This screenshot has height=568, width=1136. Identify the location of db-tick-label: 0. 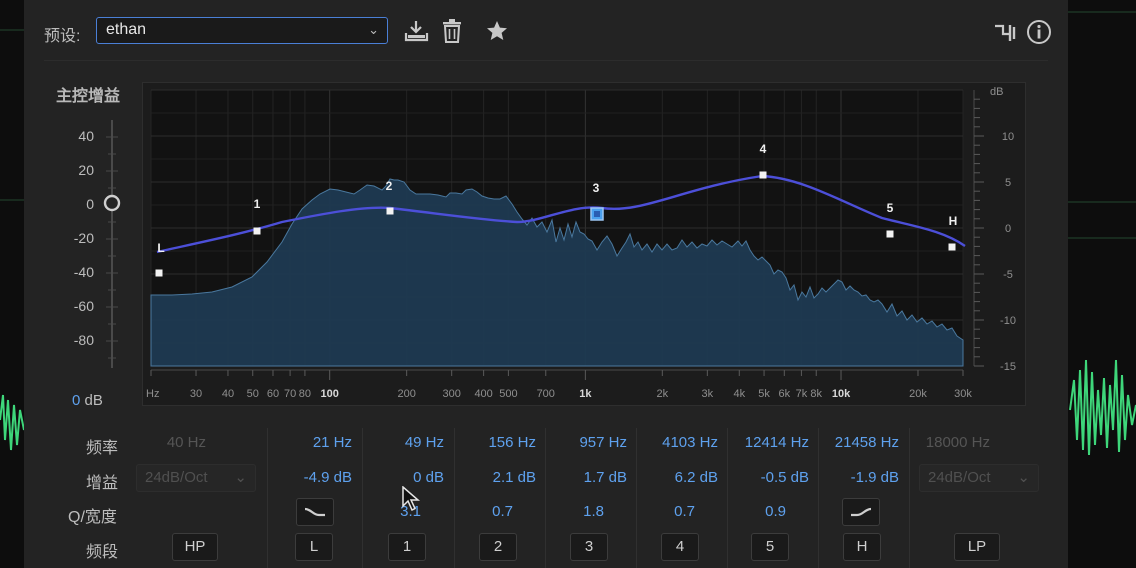
(1008, 229).